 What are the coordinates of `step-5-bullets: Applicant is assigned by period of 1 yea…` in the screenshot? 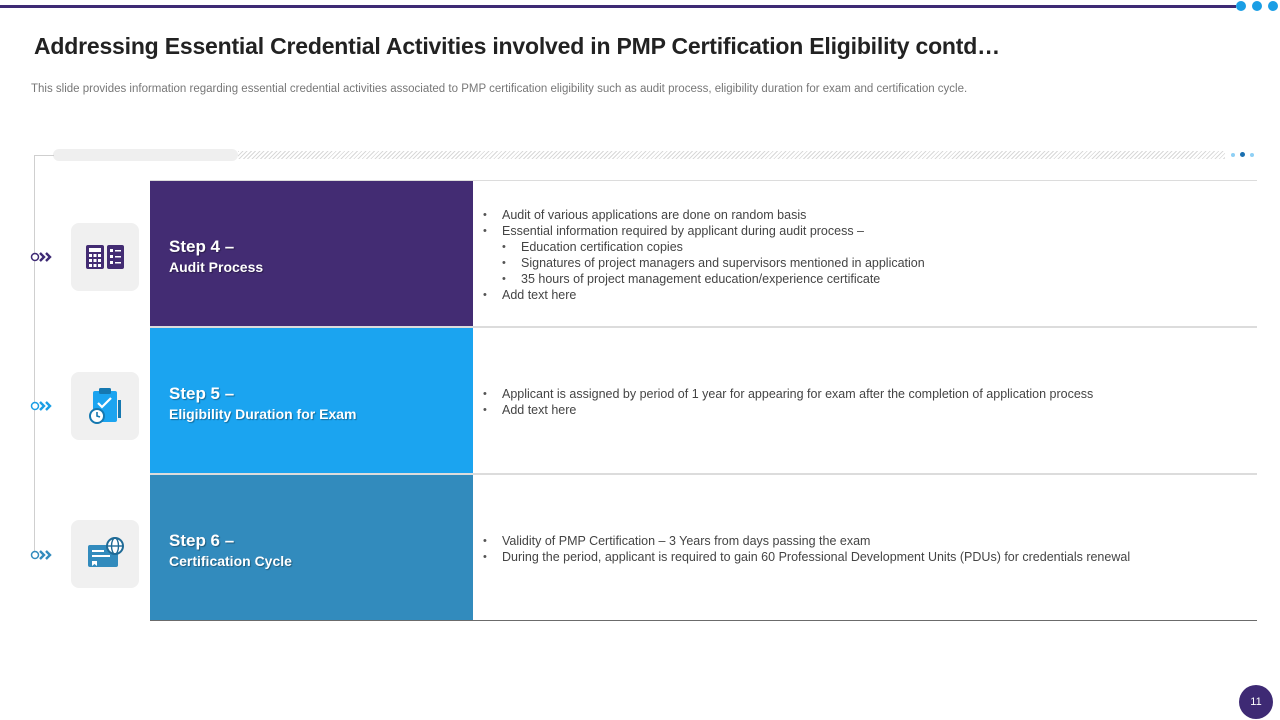 It's located at (788, 402).